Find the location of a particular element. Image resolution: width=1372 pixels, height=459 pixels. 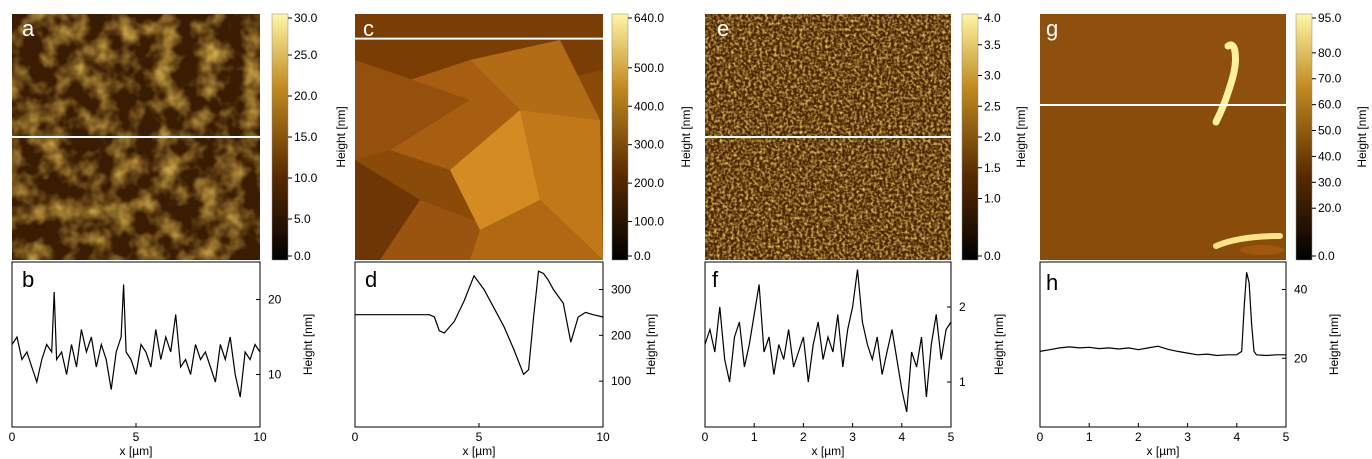

y-tick-label: 2 is located at coordinates (962, 307).